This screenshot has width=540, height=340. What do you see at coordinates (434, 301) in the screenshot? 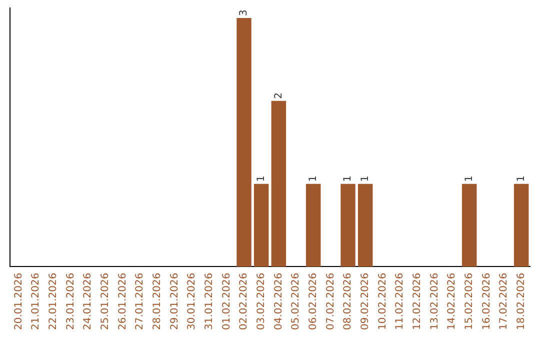
I see `x-tick-label: 13.02.2026` at bounding box center [434, 301].